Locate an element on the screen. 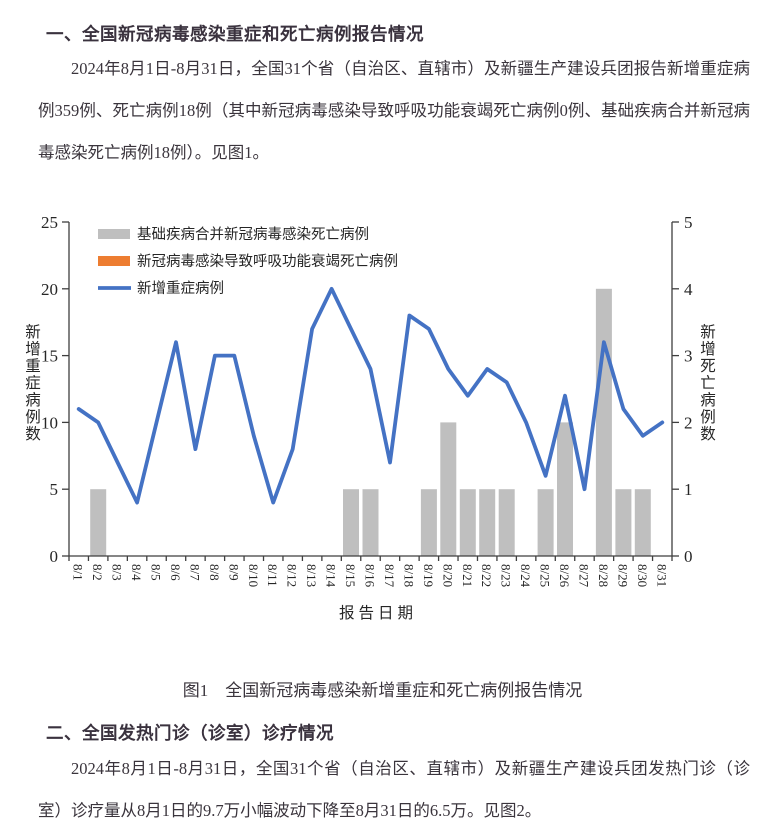 This screenshot has height=838, width=765. section1-heading: 一、全国新冠病毒感染重症和死亡病例报告情况 is located at coordinates (235, 34).